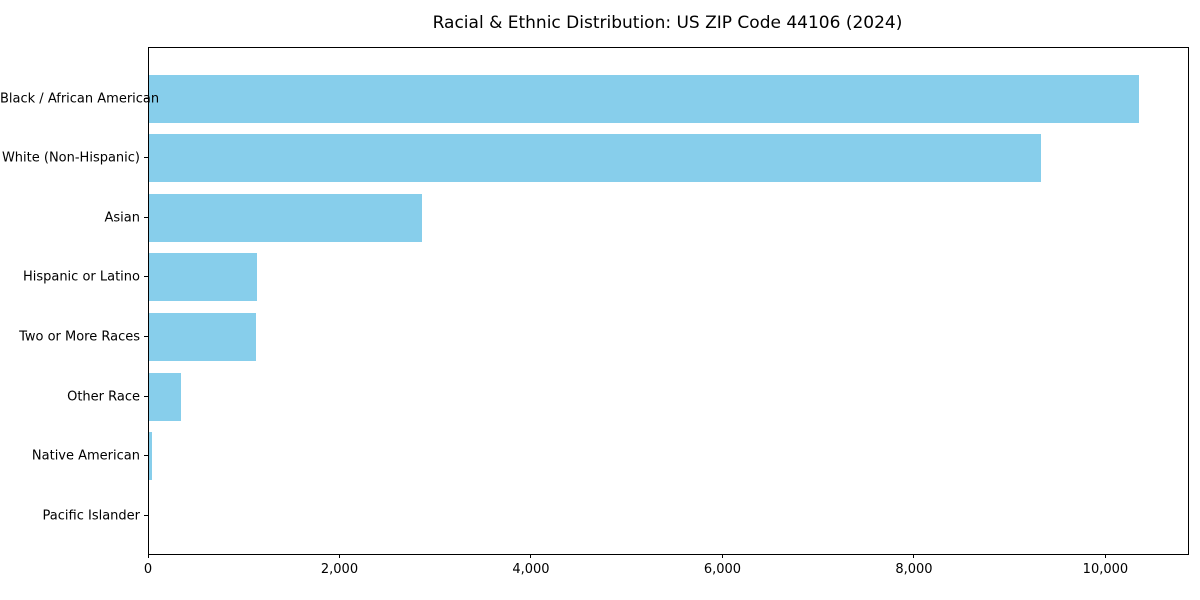 Image resolution: width=1200 pixels, height=600 pixels. I want to click on bar-asian, so click(286, 217).